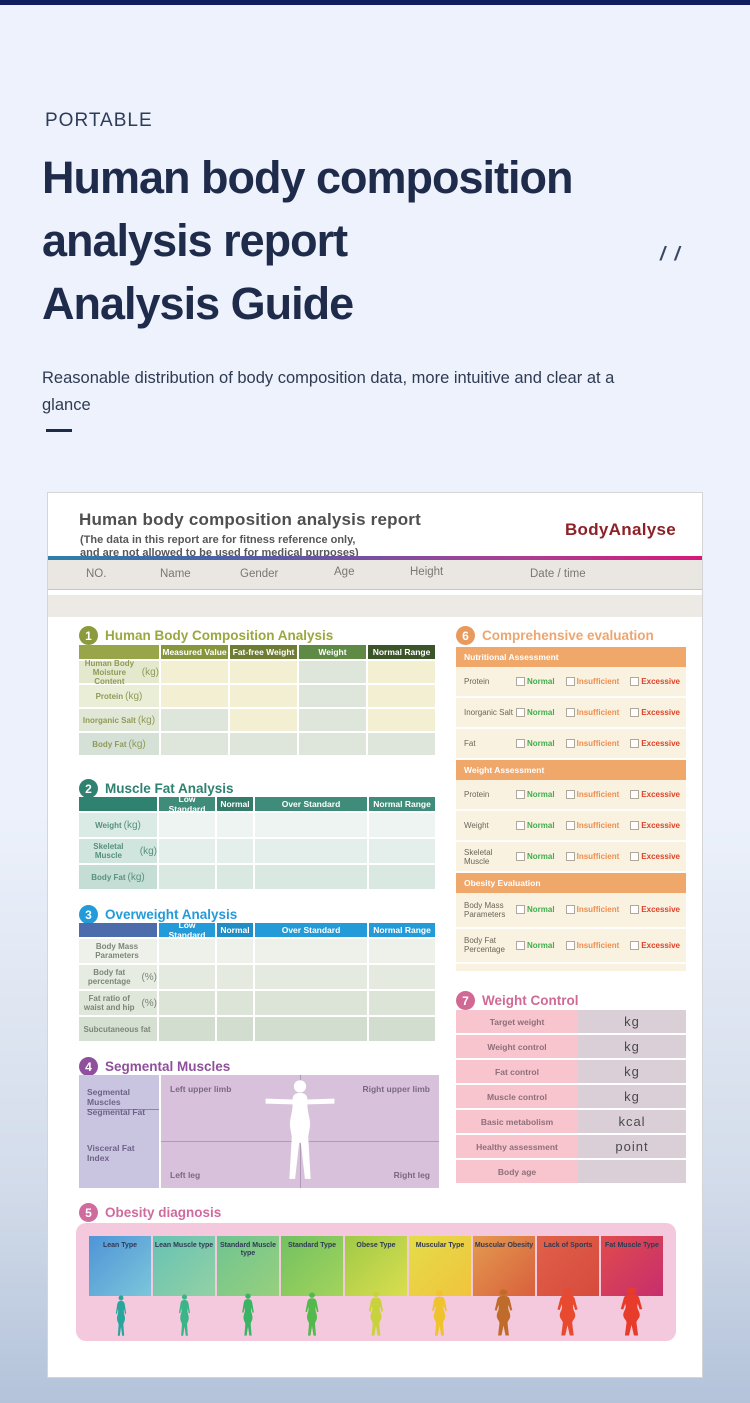  Describe the element at coordinates (485, 909) in the screenshot. I see `eval-row-label: Body Mass Parameters` at that location.